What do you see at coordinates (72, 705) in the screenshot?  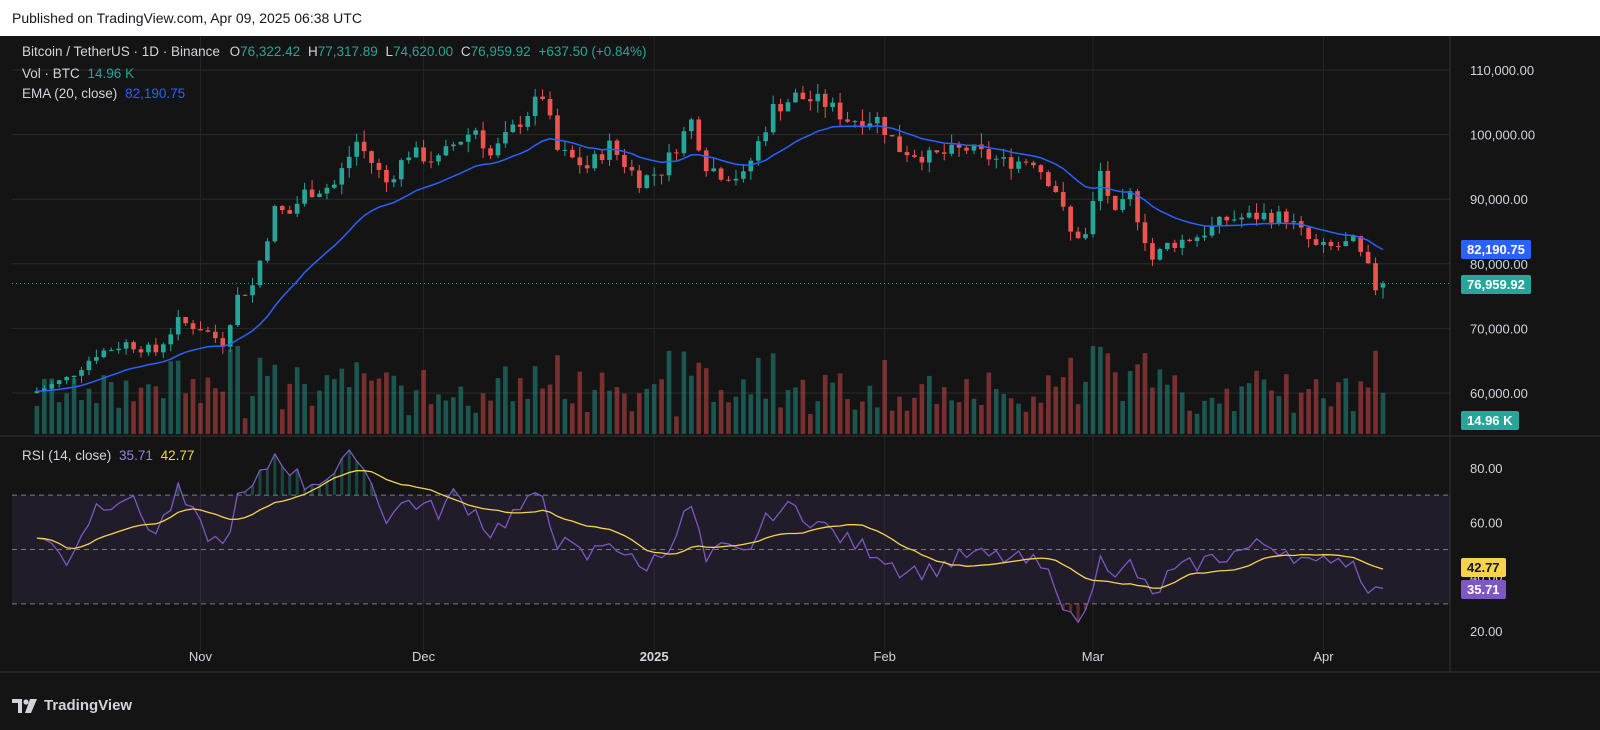 I see `tradingview-logo: TradingView` at bounding box center [72, 705].